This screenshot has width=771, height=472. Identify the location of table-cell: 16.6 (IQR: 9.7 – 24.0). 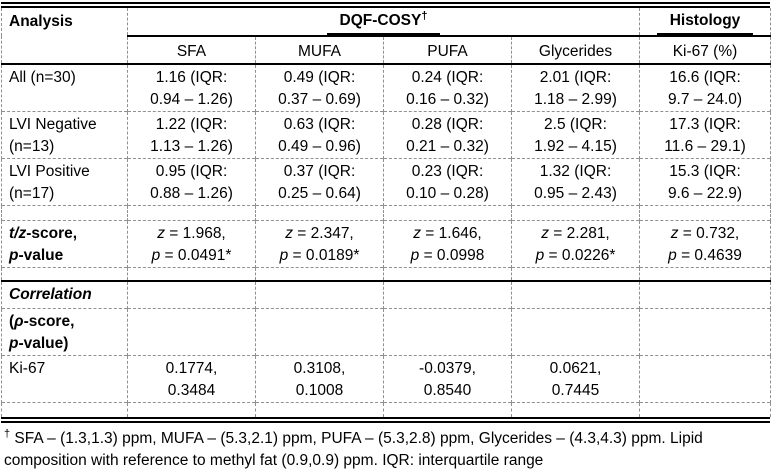
(705, 88).